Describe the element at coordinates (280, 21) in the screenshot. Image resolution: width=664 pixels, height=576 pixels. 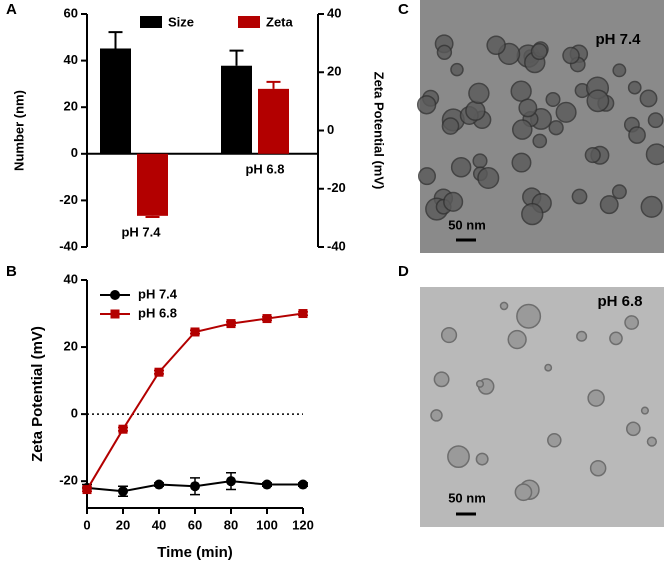
I see `legend-label: Zeta` at that location.